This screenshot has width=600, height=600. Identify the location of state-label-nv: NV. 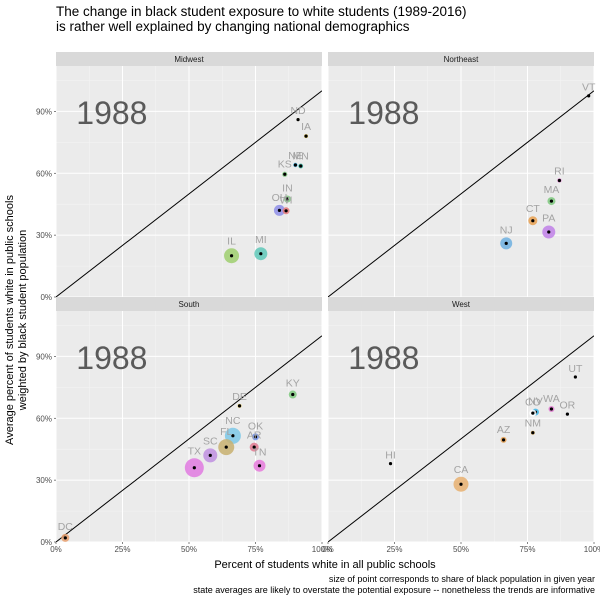
(535, 402).